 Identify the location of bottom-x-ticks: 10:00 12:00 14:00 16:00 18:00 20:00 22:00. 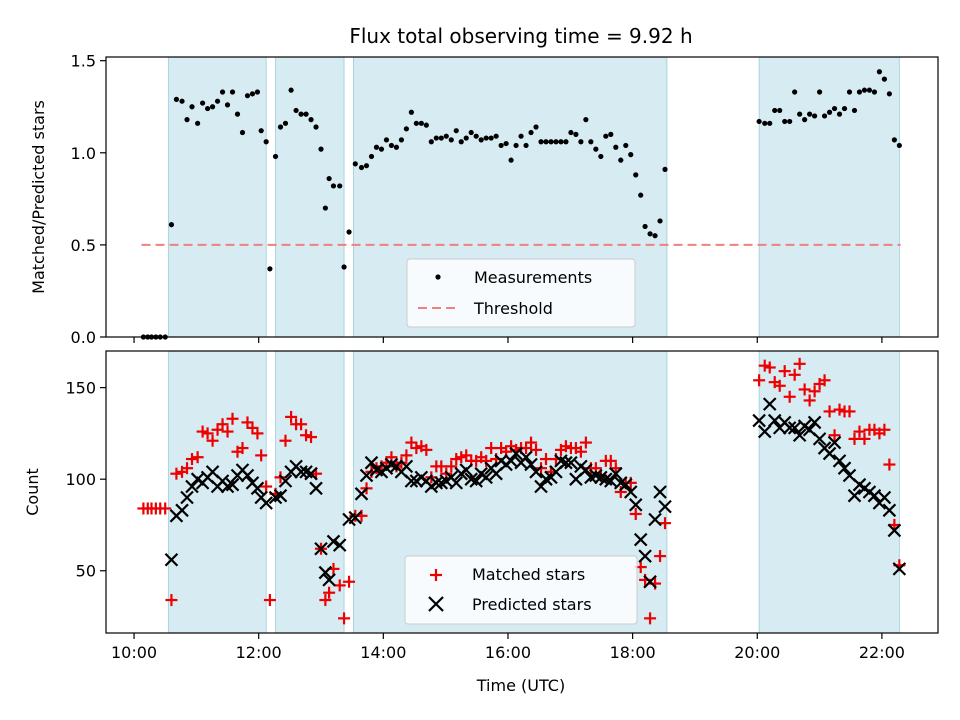
(508, 647).